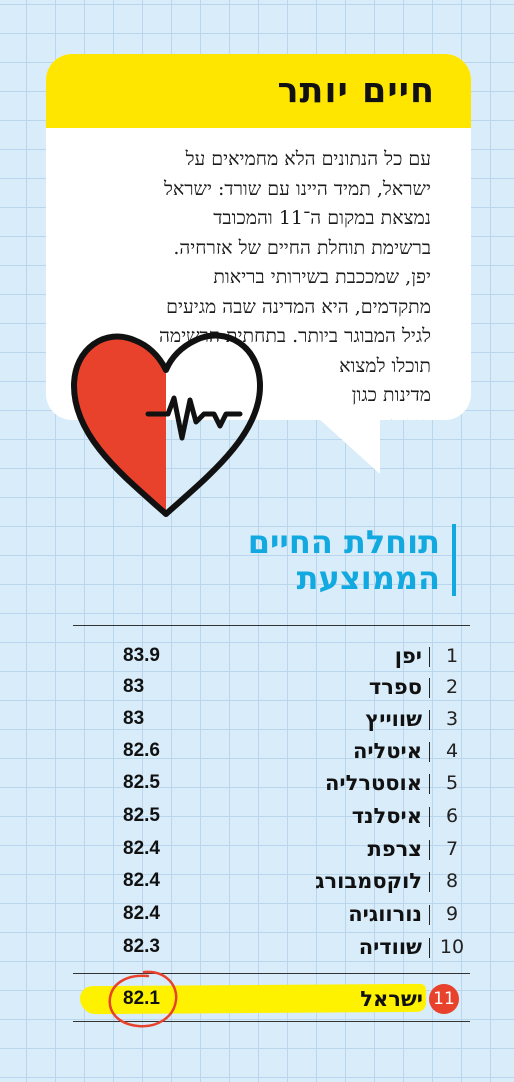 The width and height of the screenshot is (514, 1082). What do you see at coordinates (452, 751) in the screenshot?
I see `row-rank: 4` at bounding box center [452, 751].